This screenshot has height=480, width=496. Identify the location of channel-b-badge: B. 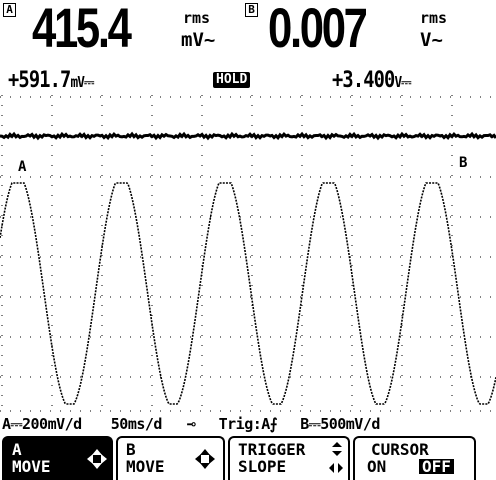
(251, 10).